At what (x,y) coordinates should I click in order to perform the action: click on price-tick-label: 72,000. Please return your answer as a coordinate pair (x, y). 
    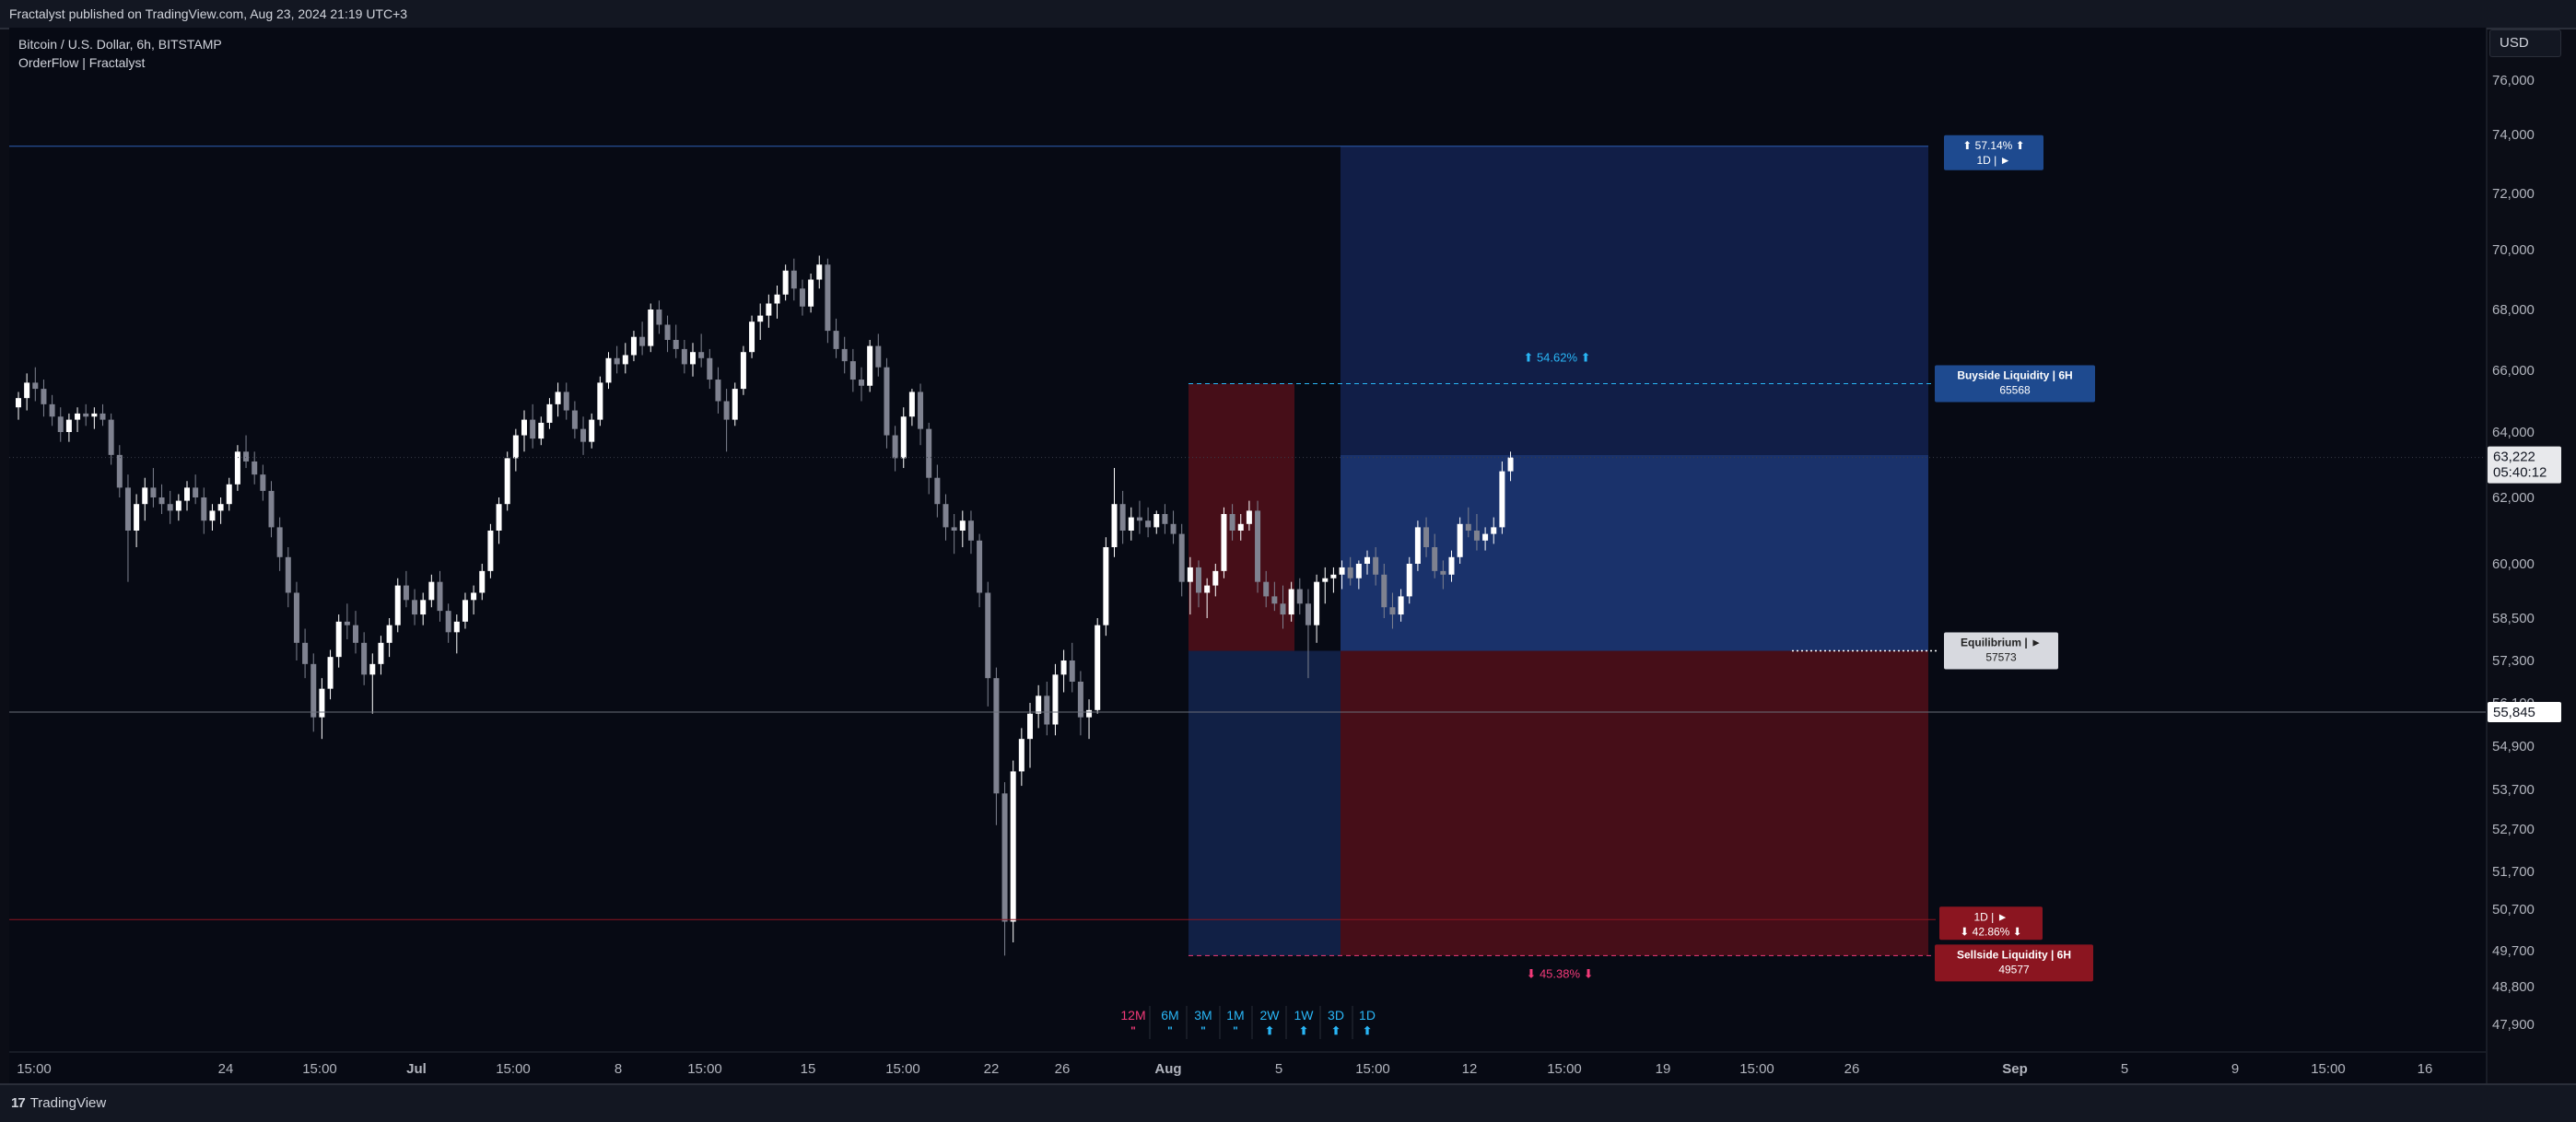
    Looking at the image, I should click on (2513, 194).